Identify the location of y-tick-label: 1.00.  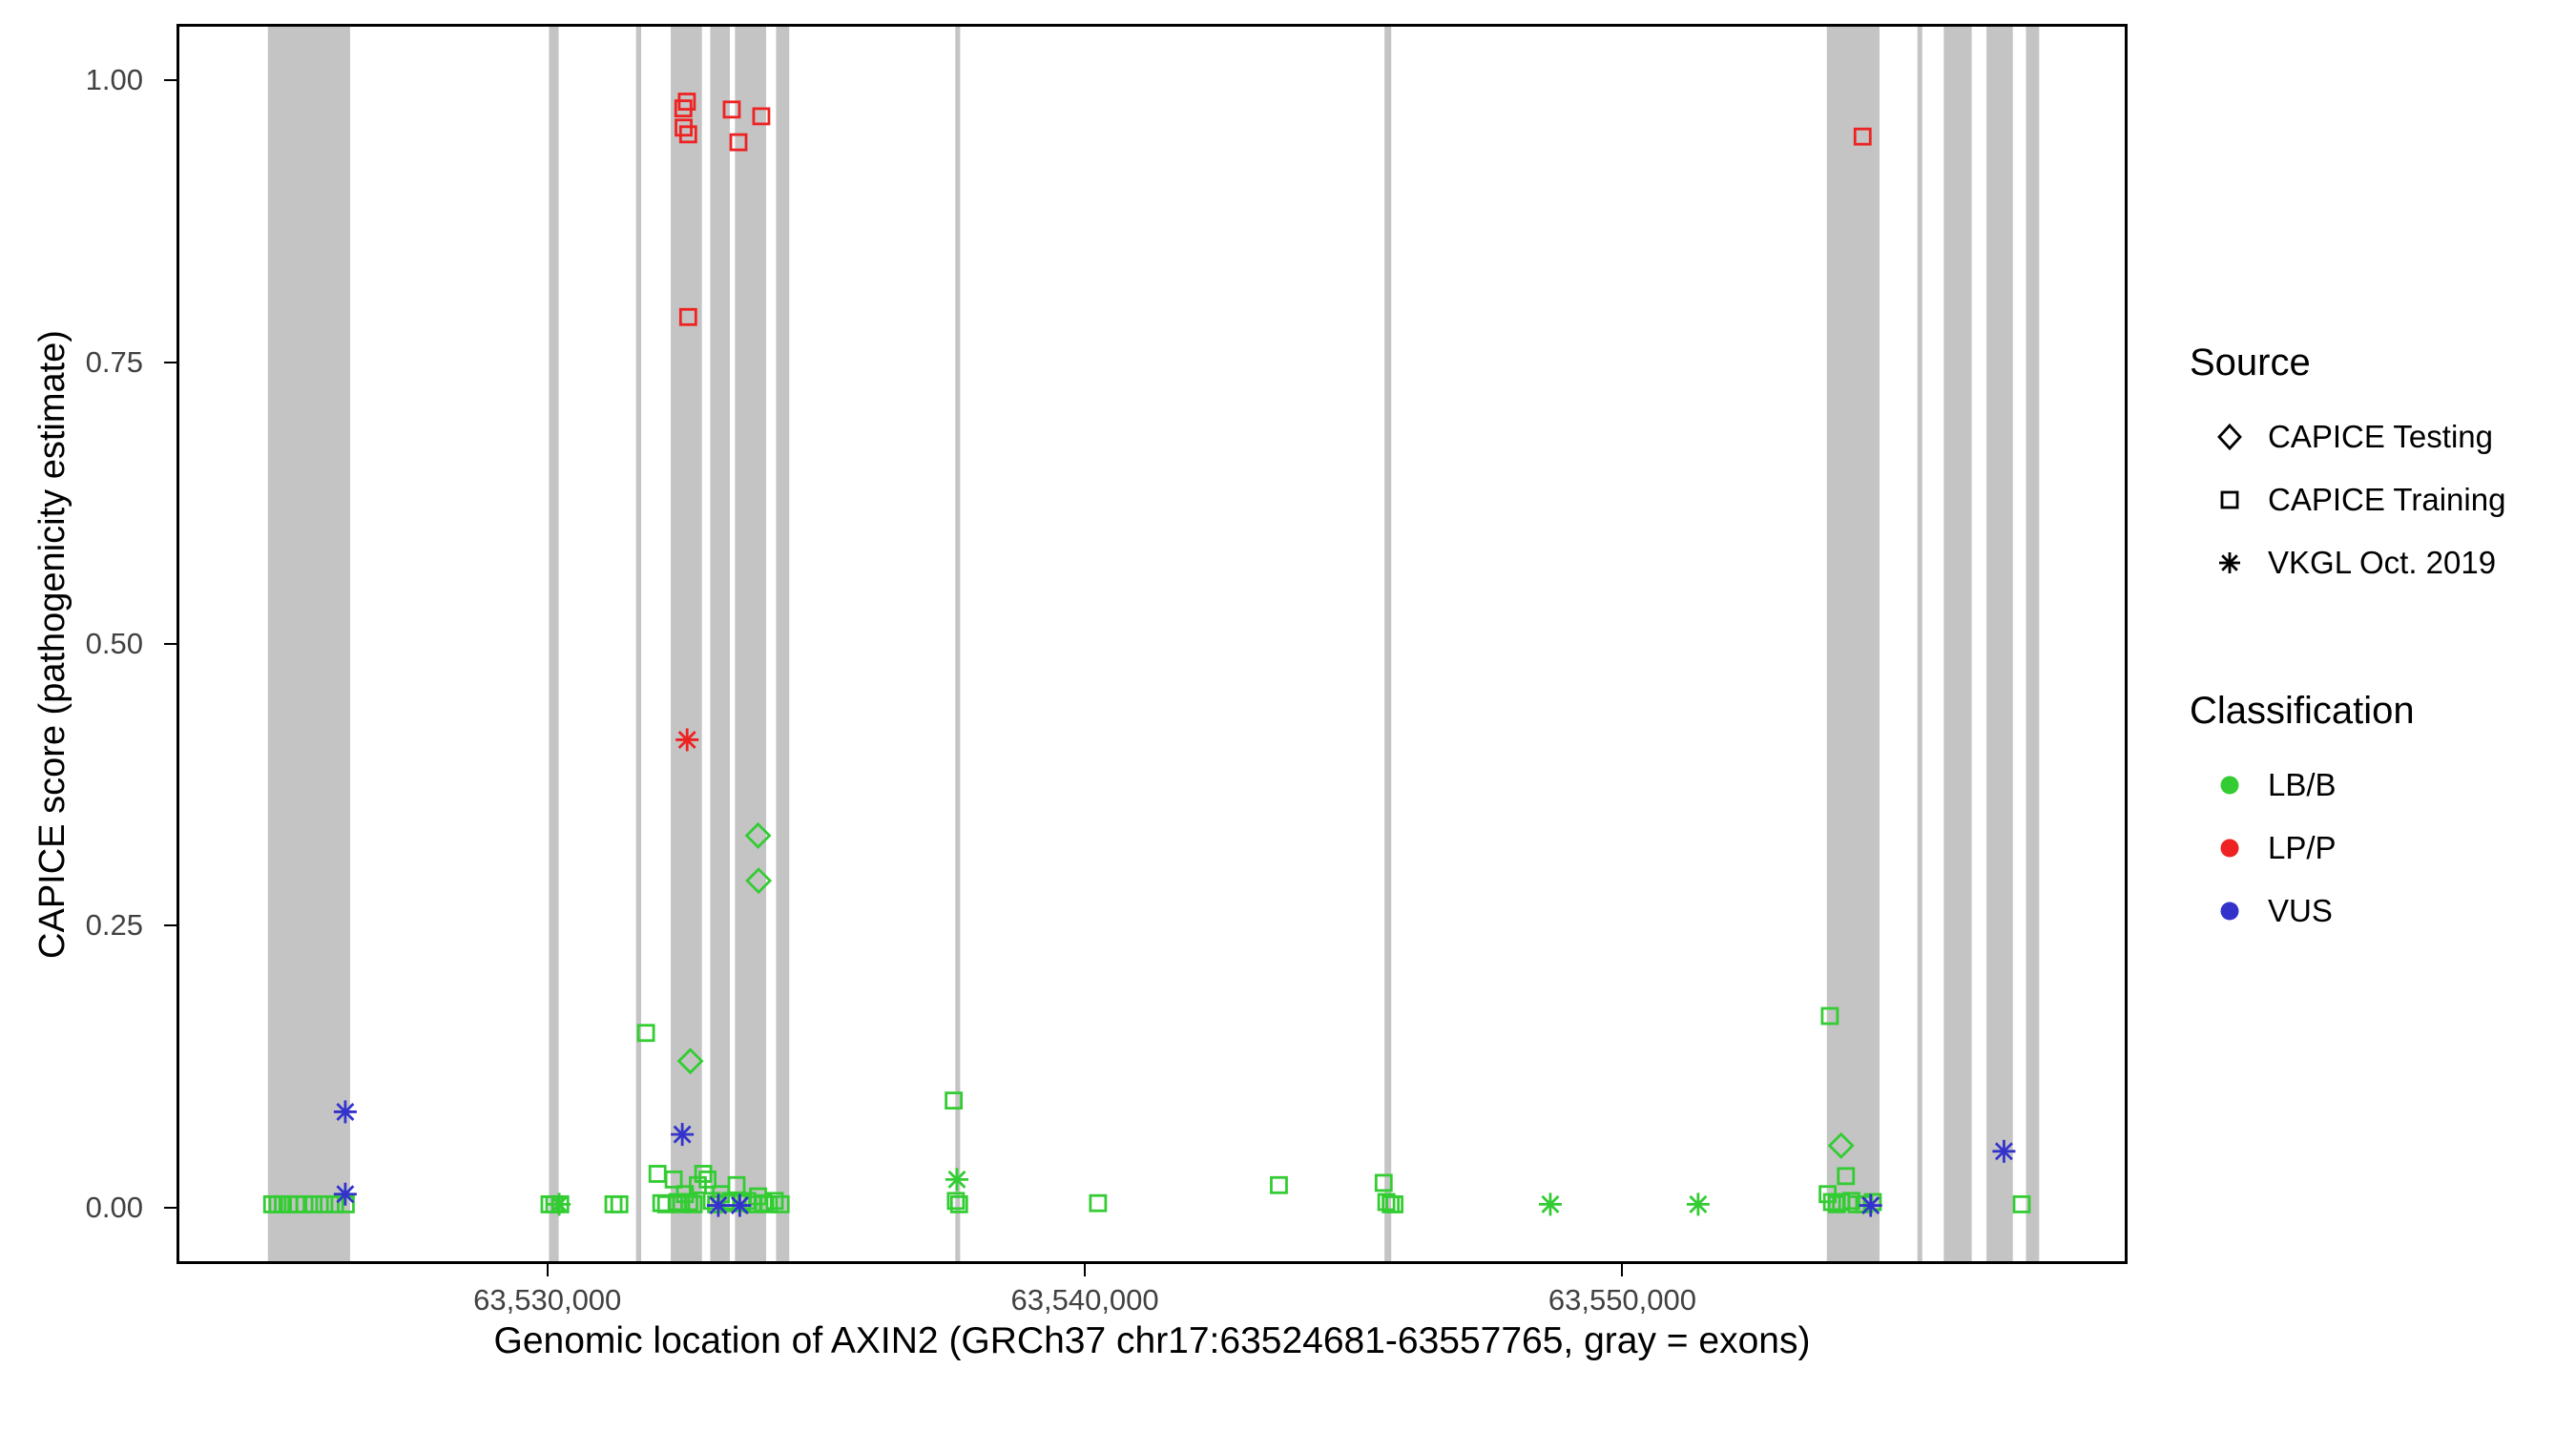
(114, 80).